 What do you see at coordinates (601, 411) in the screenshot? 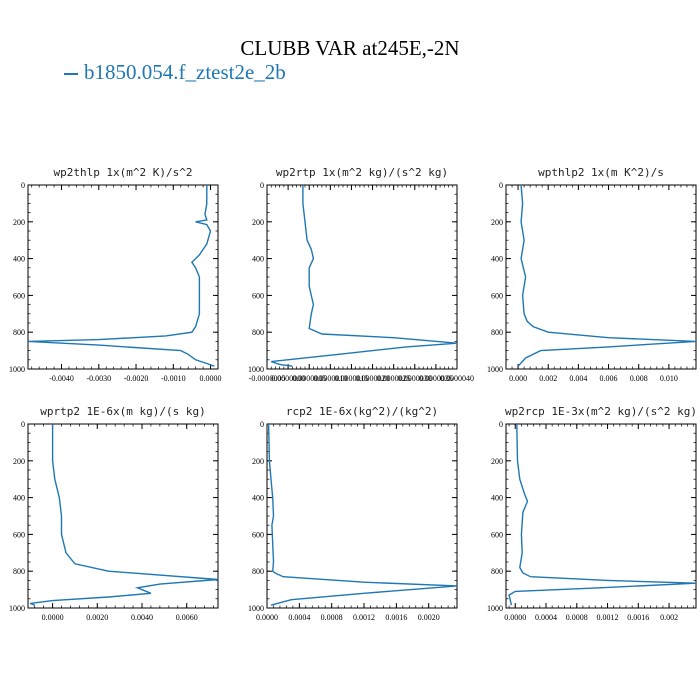
I see `panel-title: wp2rcp 1E-3x(m^2 kg)/(s^2 kg)` at bounding box center [601, 411].